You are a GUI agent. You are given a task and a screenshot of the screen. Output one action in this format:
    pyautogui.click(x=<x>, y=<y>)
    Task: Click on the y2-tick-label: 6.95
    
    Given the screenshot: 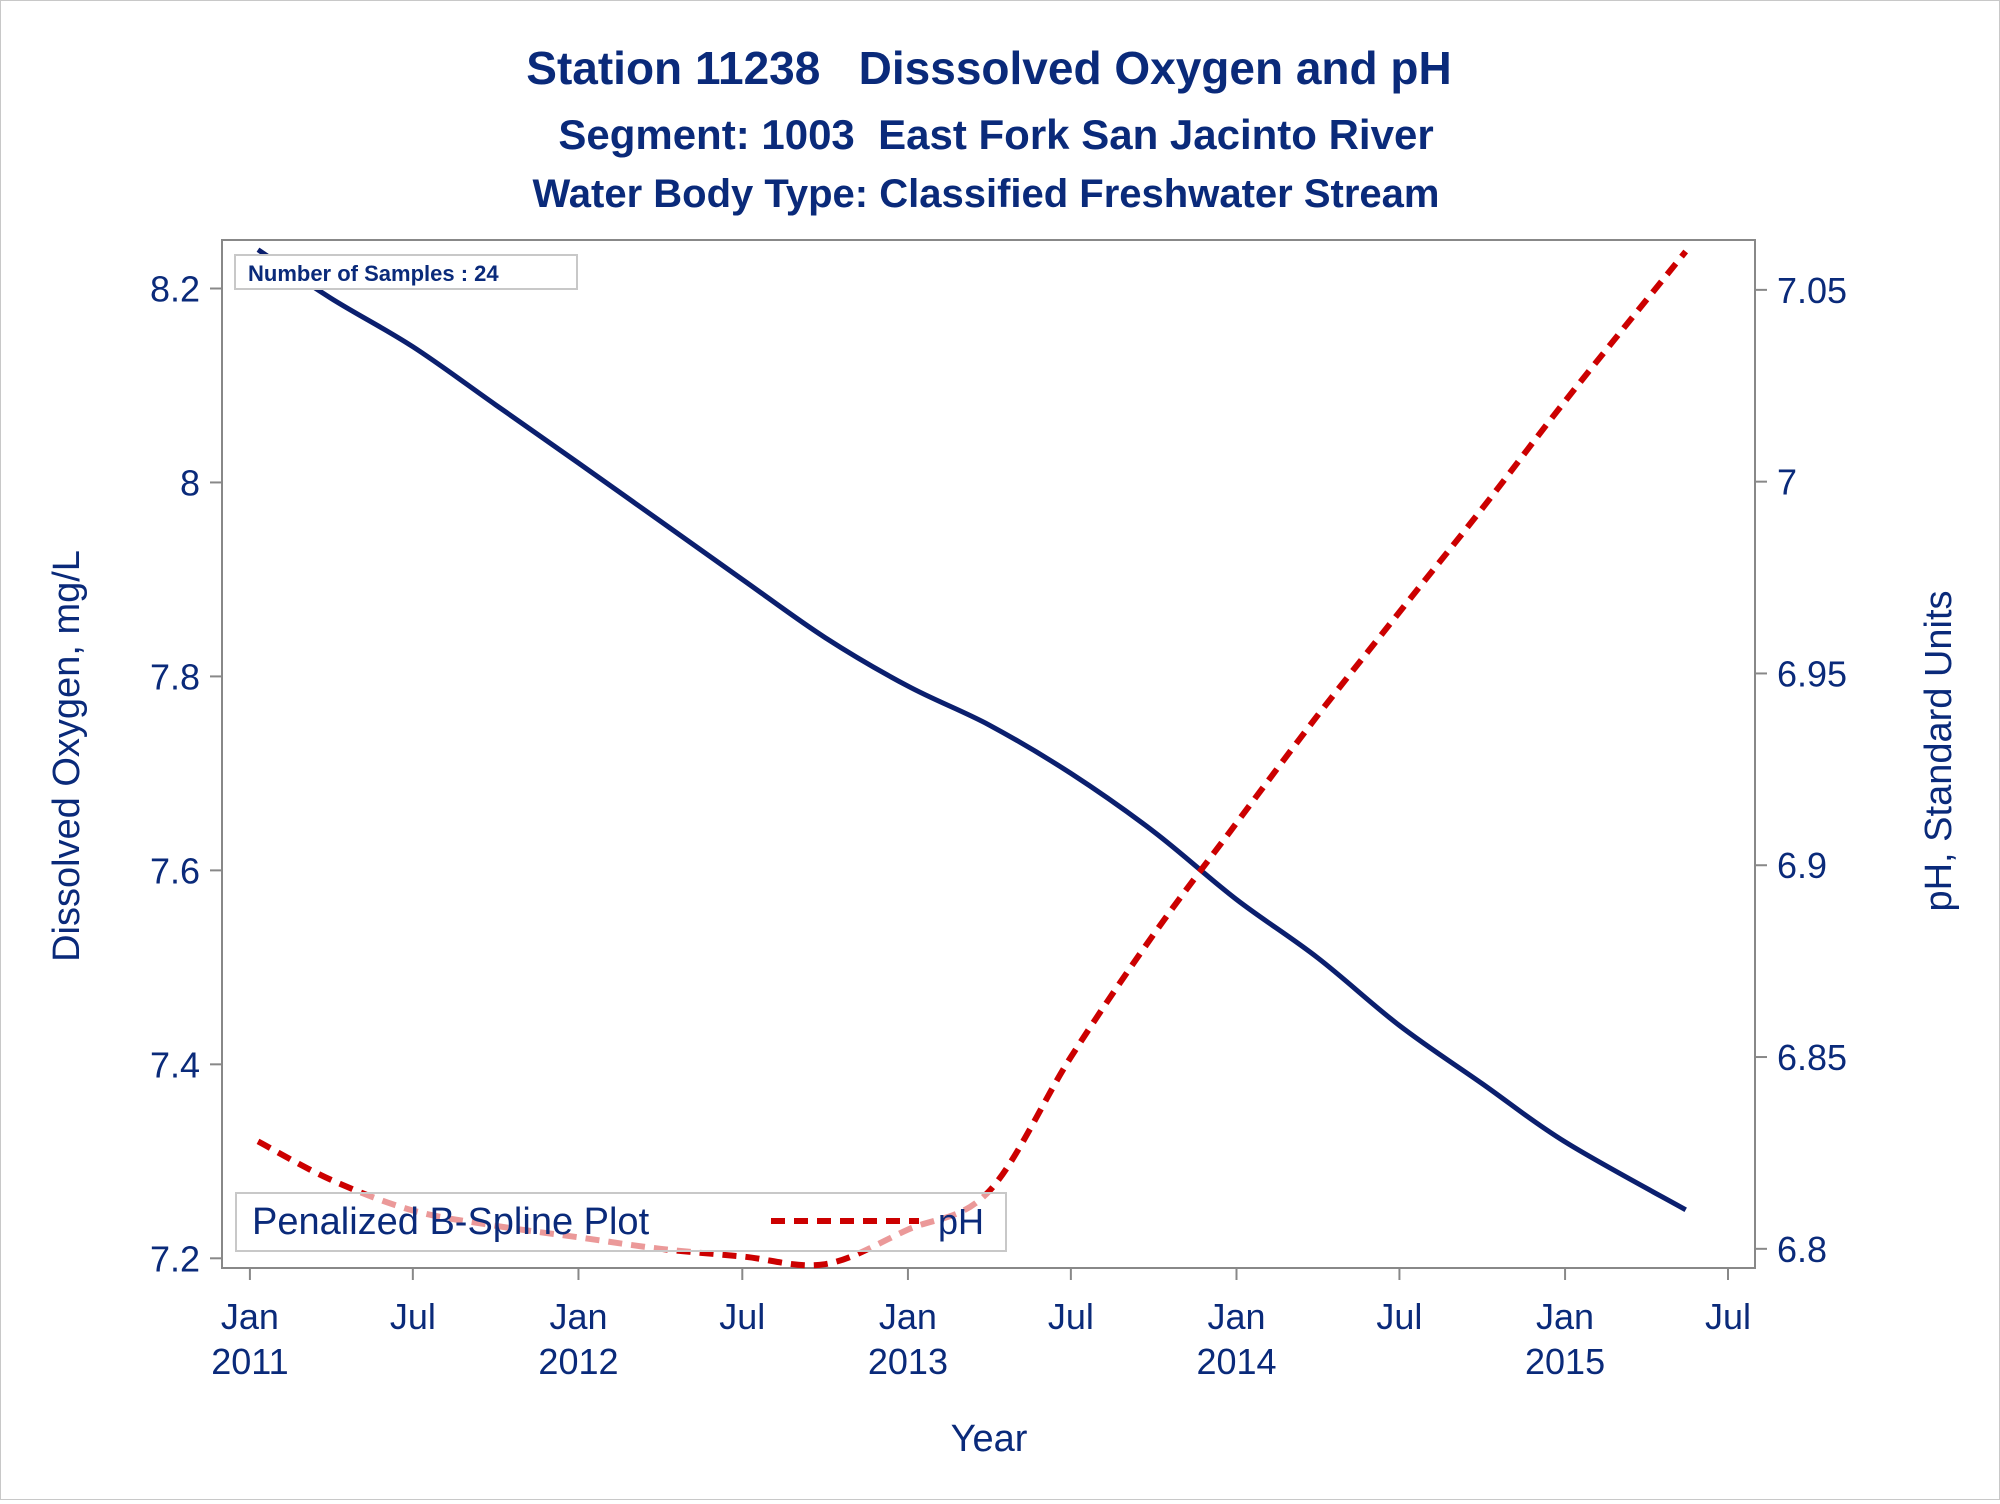 What is the action you would take?
    pyautogui.click(x=1812, y=673)
    